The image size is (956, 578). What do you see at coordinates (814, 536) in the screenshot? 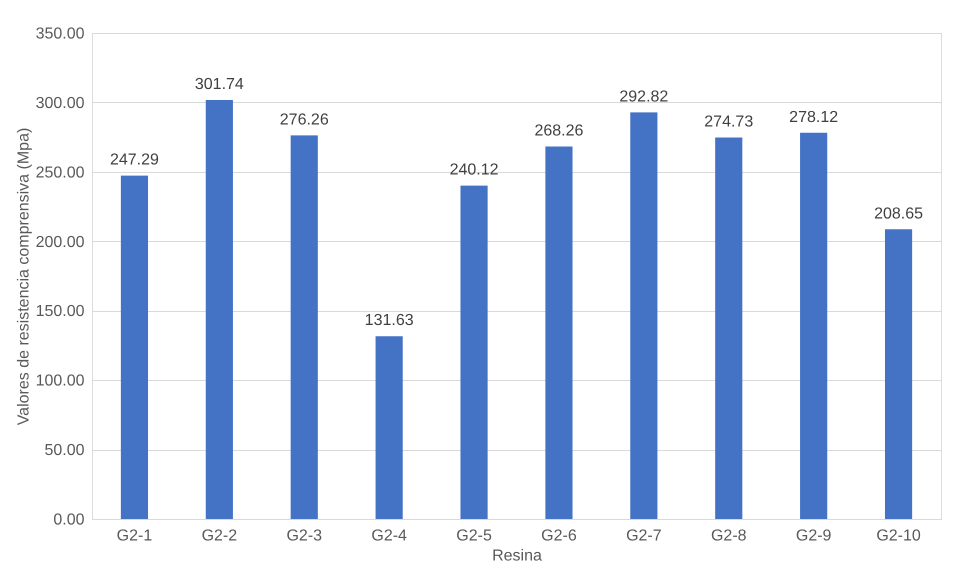
I see `x-tick-label: G2-9` at bounding box center [814, 536].